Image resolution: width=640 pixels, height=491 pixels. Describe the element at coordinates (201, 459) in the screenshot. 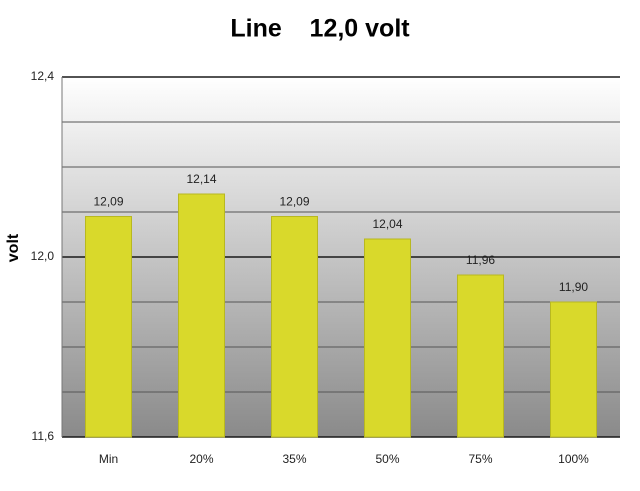

I see `x-tick-label: 20%` at that location.